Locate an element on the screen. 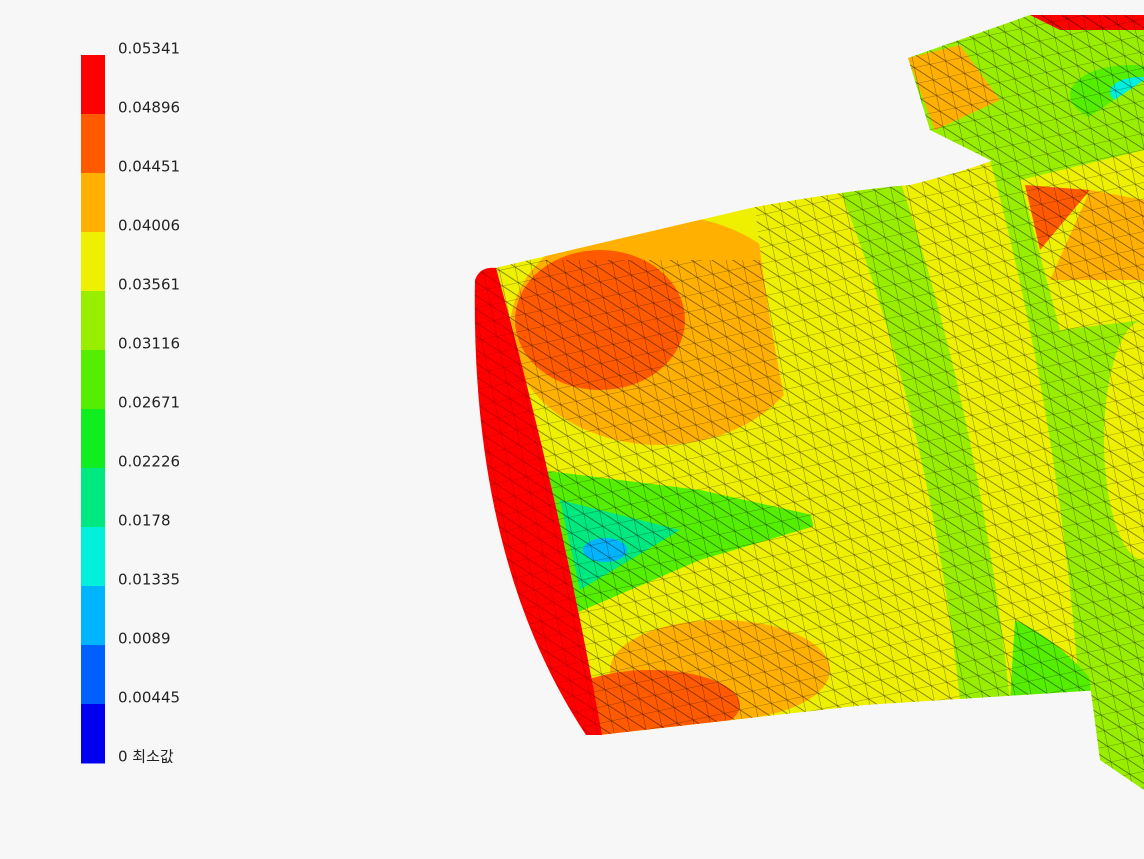 This screenshot has height=859, width=1144. legend-label: 0.00445 is located at coordinates (149, 698).